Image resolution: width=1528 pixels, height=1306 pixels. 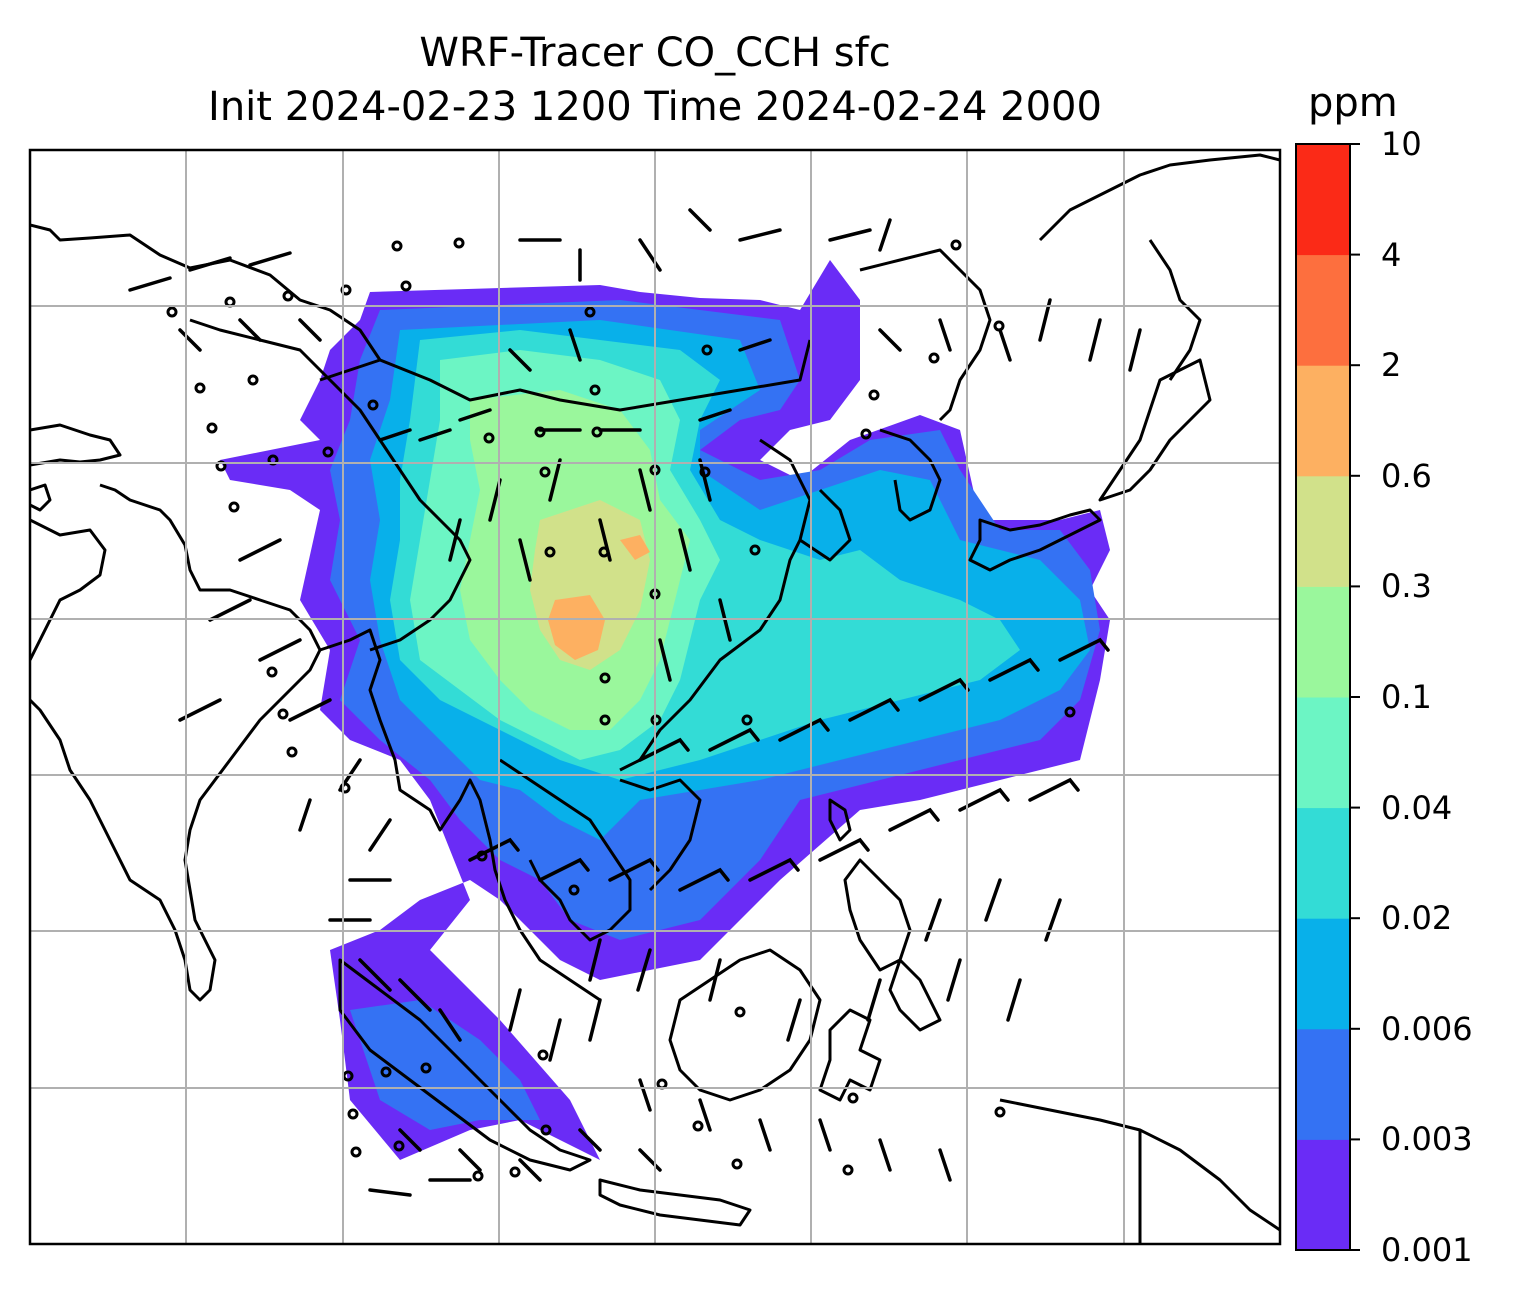 I want to click on border-mongolia, so click(x=565, y=375).